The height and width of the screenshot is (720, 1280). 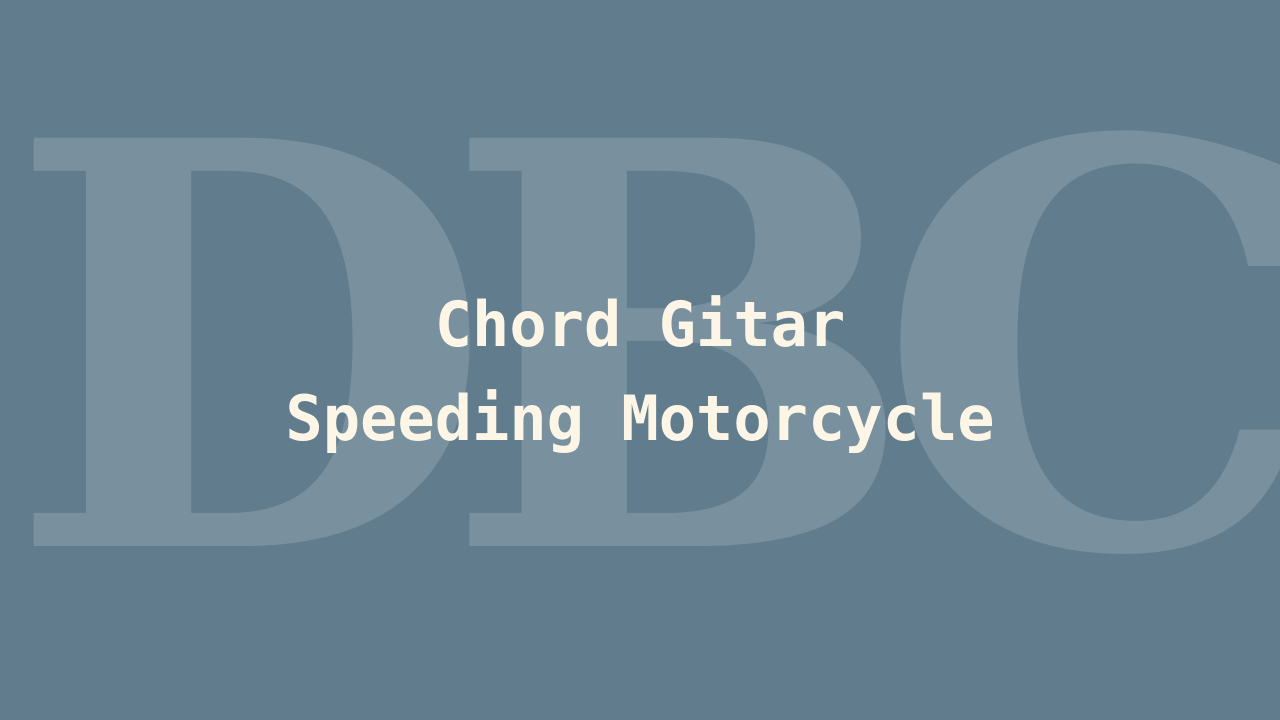 What do you see at coordinates (640, 324) in the screenshot?
I see `title-line-1: Chord Gitar` at bounding box center [640, 324].